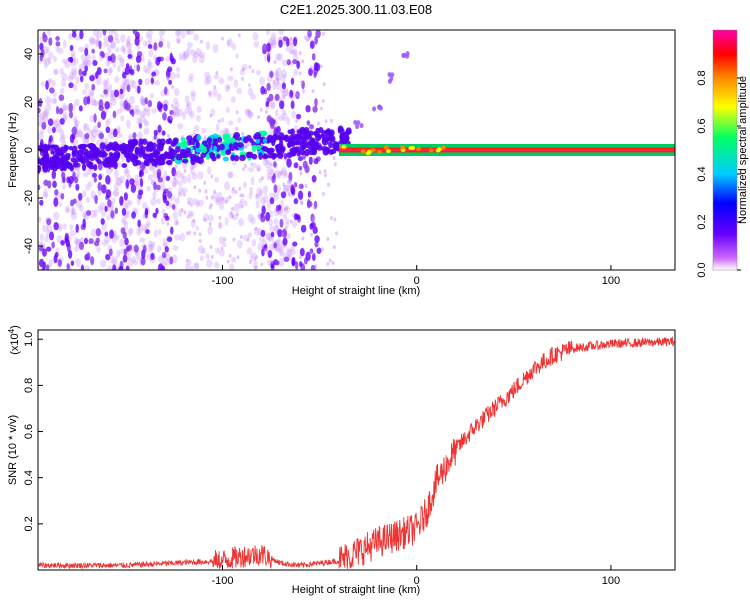  Describe the element at coordinates (403, 56) in the screenshot. I see `chirp-mark` at that location.